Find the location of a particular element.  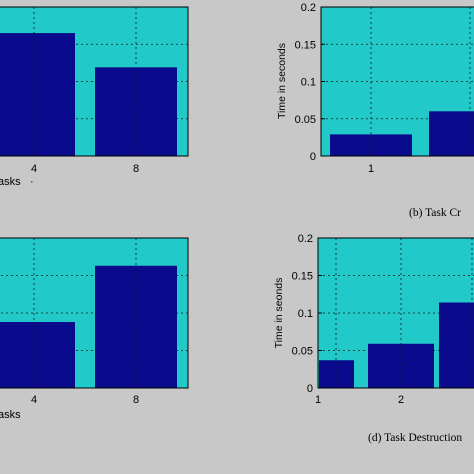

xtick-label: 2 is located at coordinates (401, 400).